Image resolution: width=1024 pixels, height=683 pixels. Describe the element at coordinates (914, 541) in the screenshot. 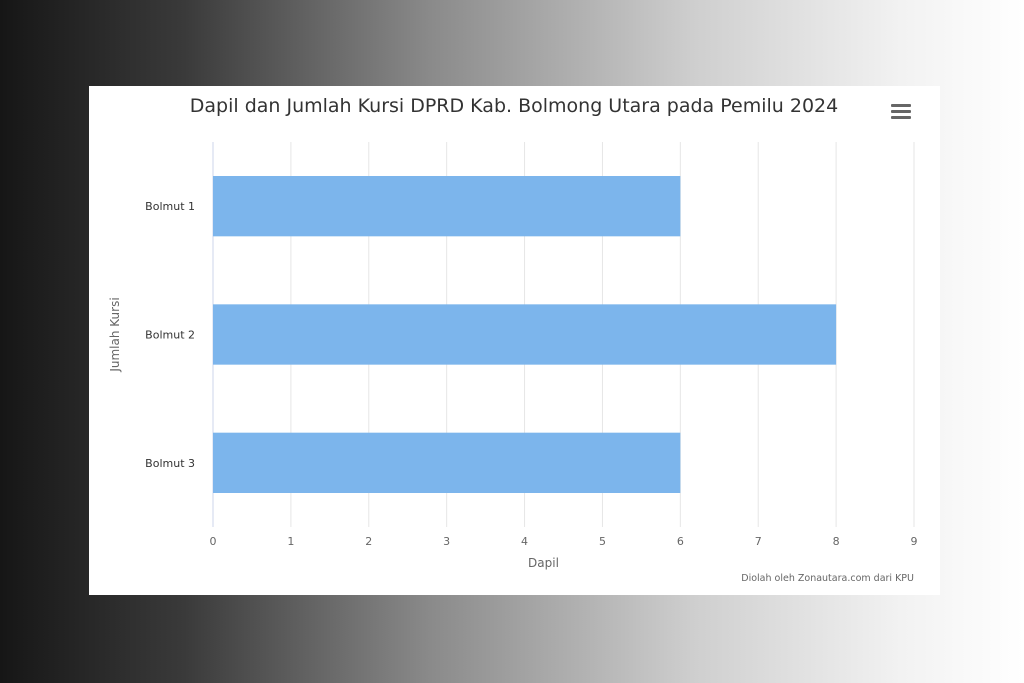

I see `x-tick-label: 9` at that location.